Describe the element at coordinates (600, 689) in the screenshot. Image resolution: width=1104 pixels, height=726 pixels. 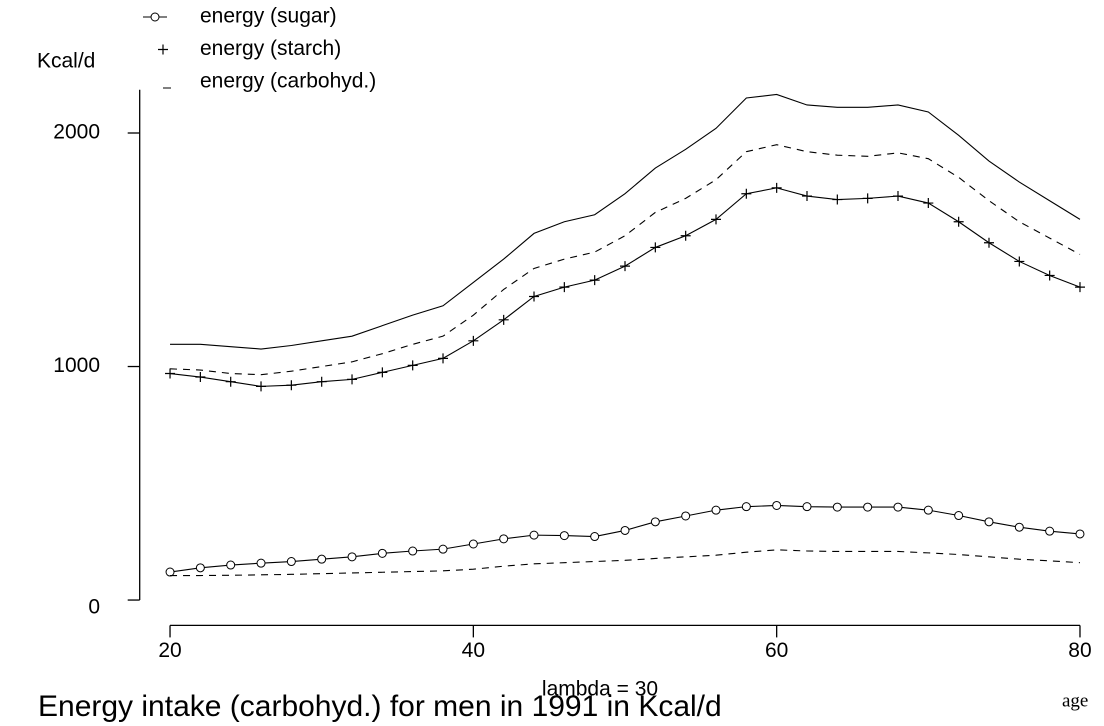
I see `subtitle: lambda = 30` at that location.